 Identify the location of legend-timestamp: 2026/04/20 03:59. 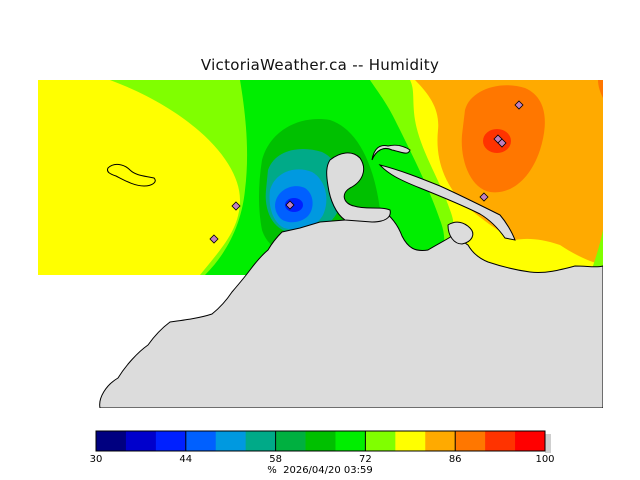
(328, 470).